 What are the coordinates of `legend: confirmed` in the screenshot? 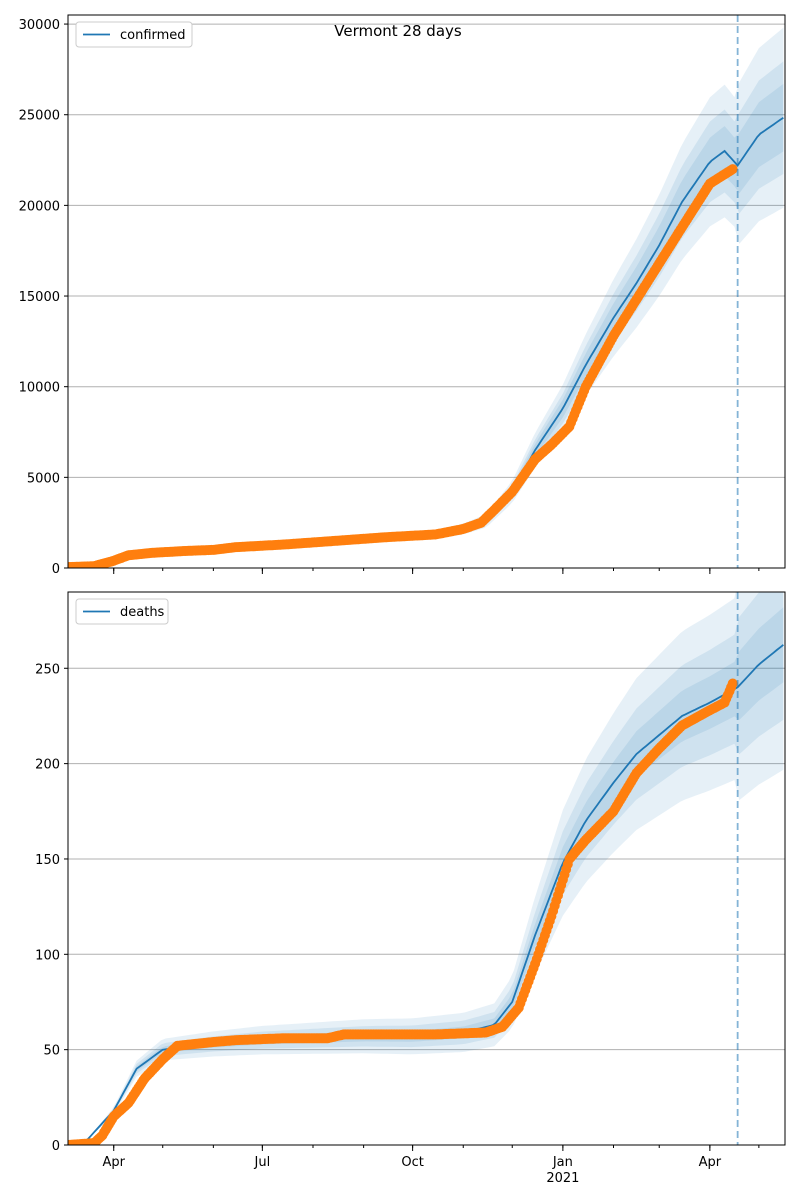 It's located at (134, 34).